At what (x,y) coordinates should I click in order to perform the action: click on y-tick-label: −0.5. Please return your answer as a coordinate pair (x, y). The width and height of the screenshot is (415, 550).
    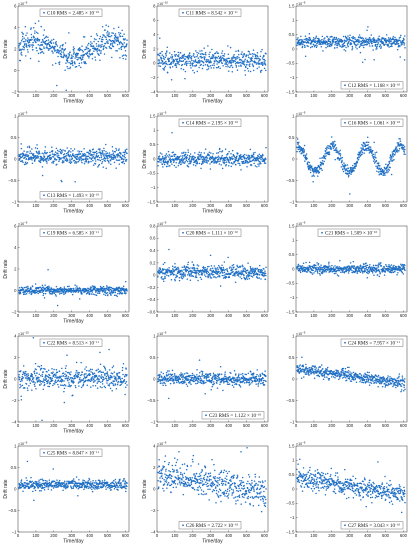
    Looking at the image, I should click on (290, 283).